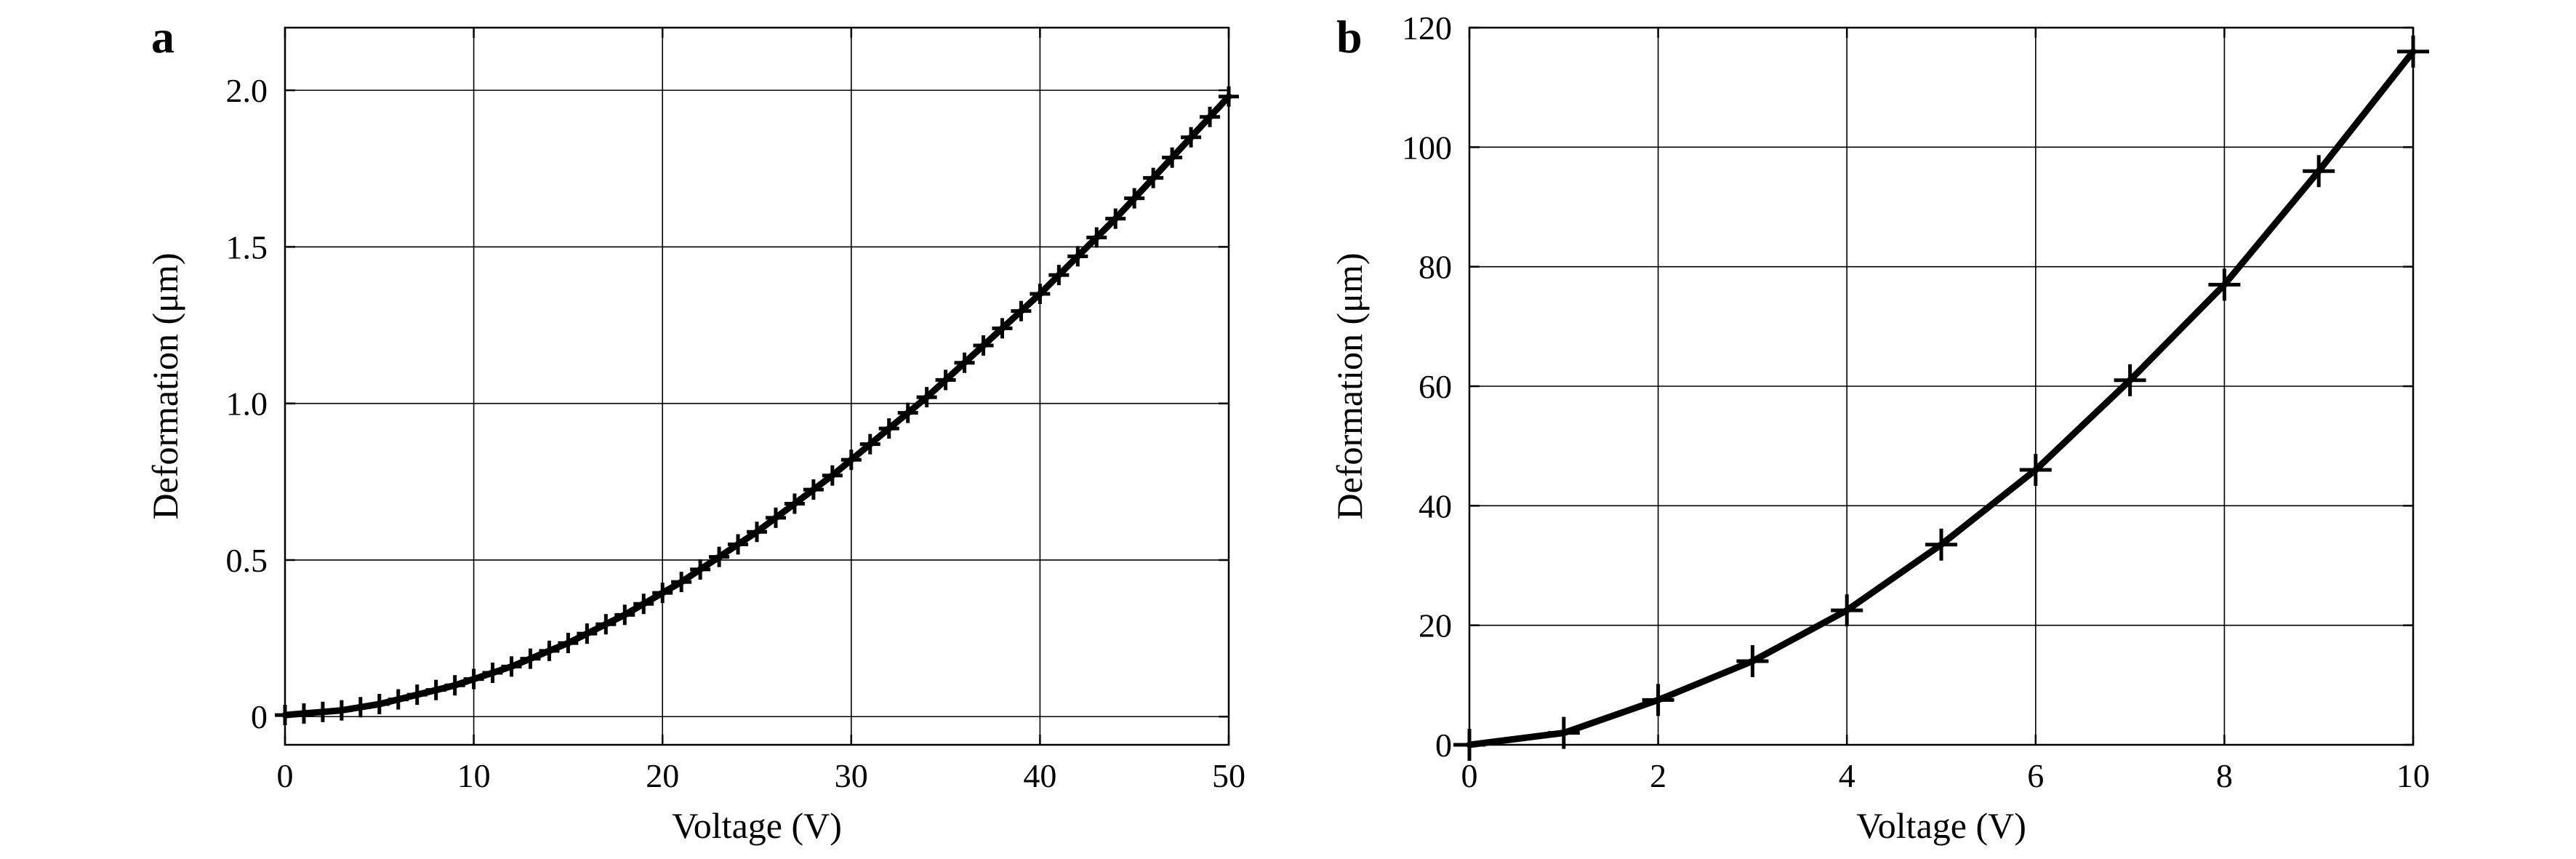 The image size is (2576, 859). I want to click on panel-a-letter: a, so click(162, 37).